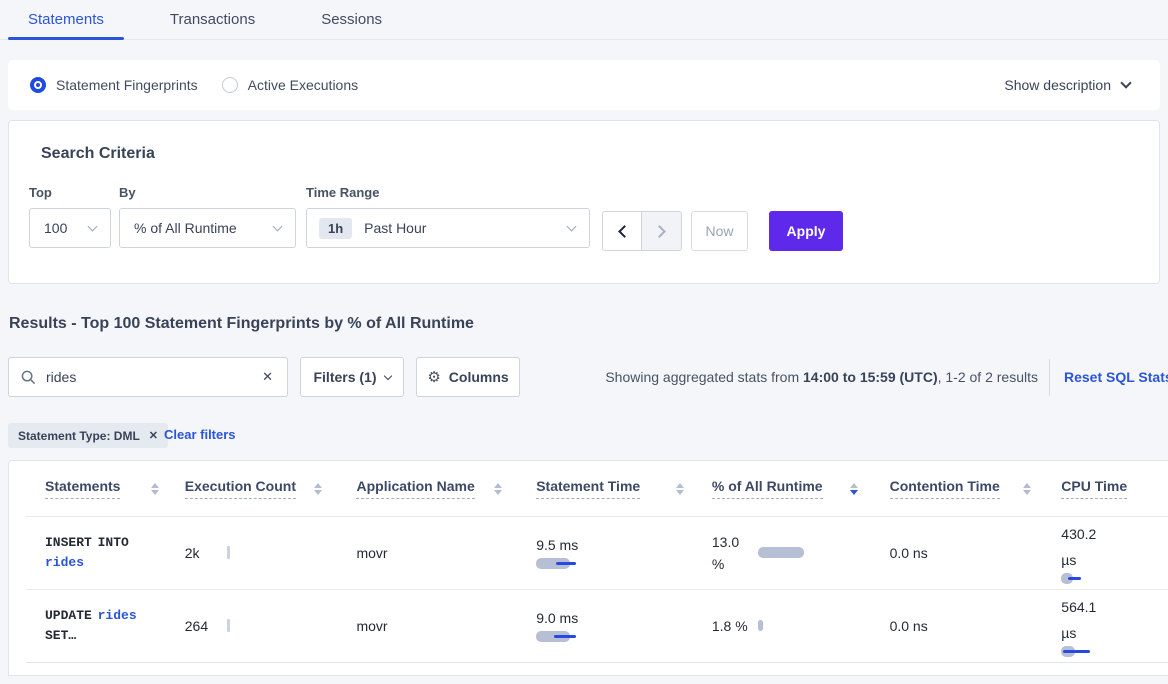  I want to click on top-field-group: Top 100, so click(70, 216).